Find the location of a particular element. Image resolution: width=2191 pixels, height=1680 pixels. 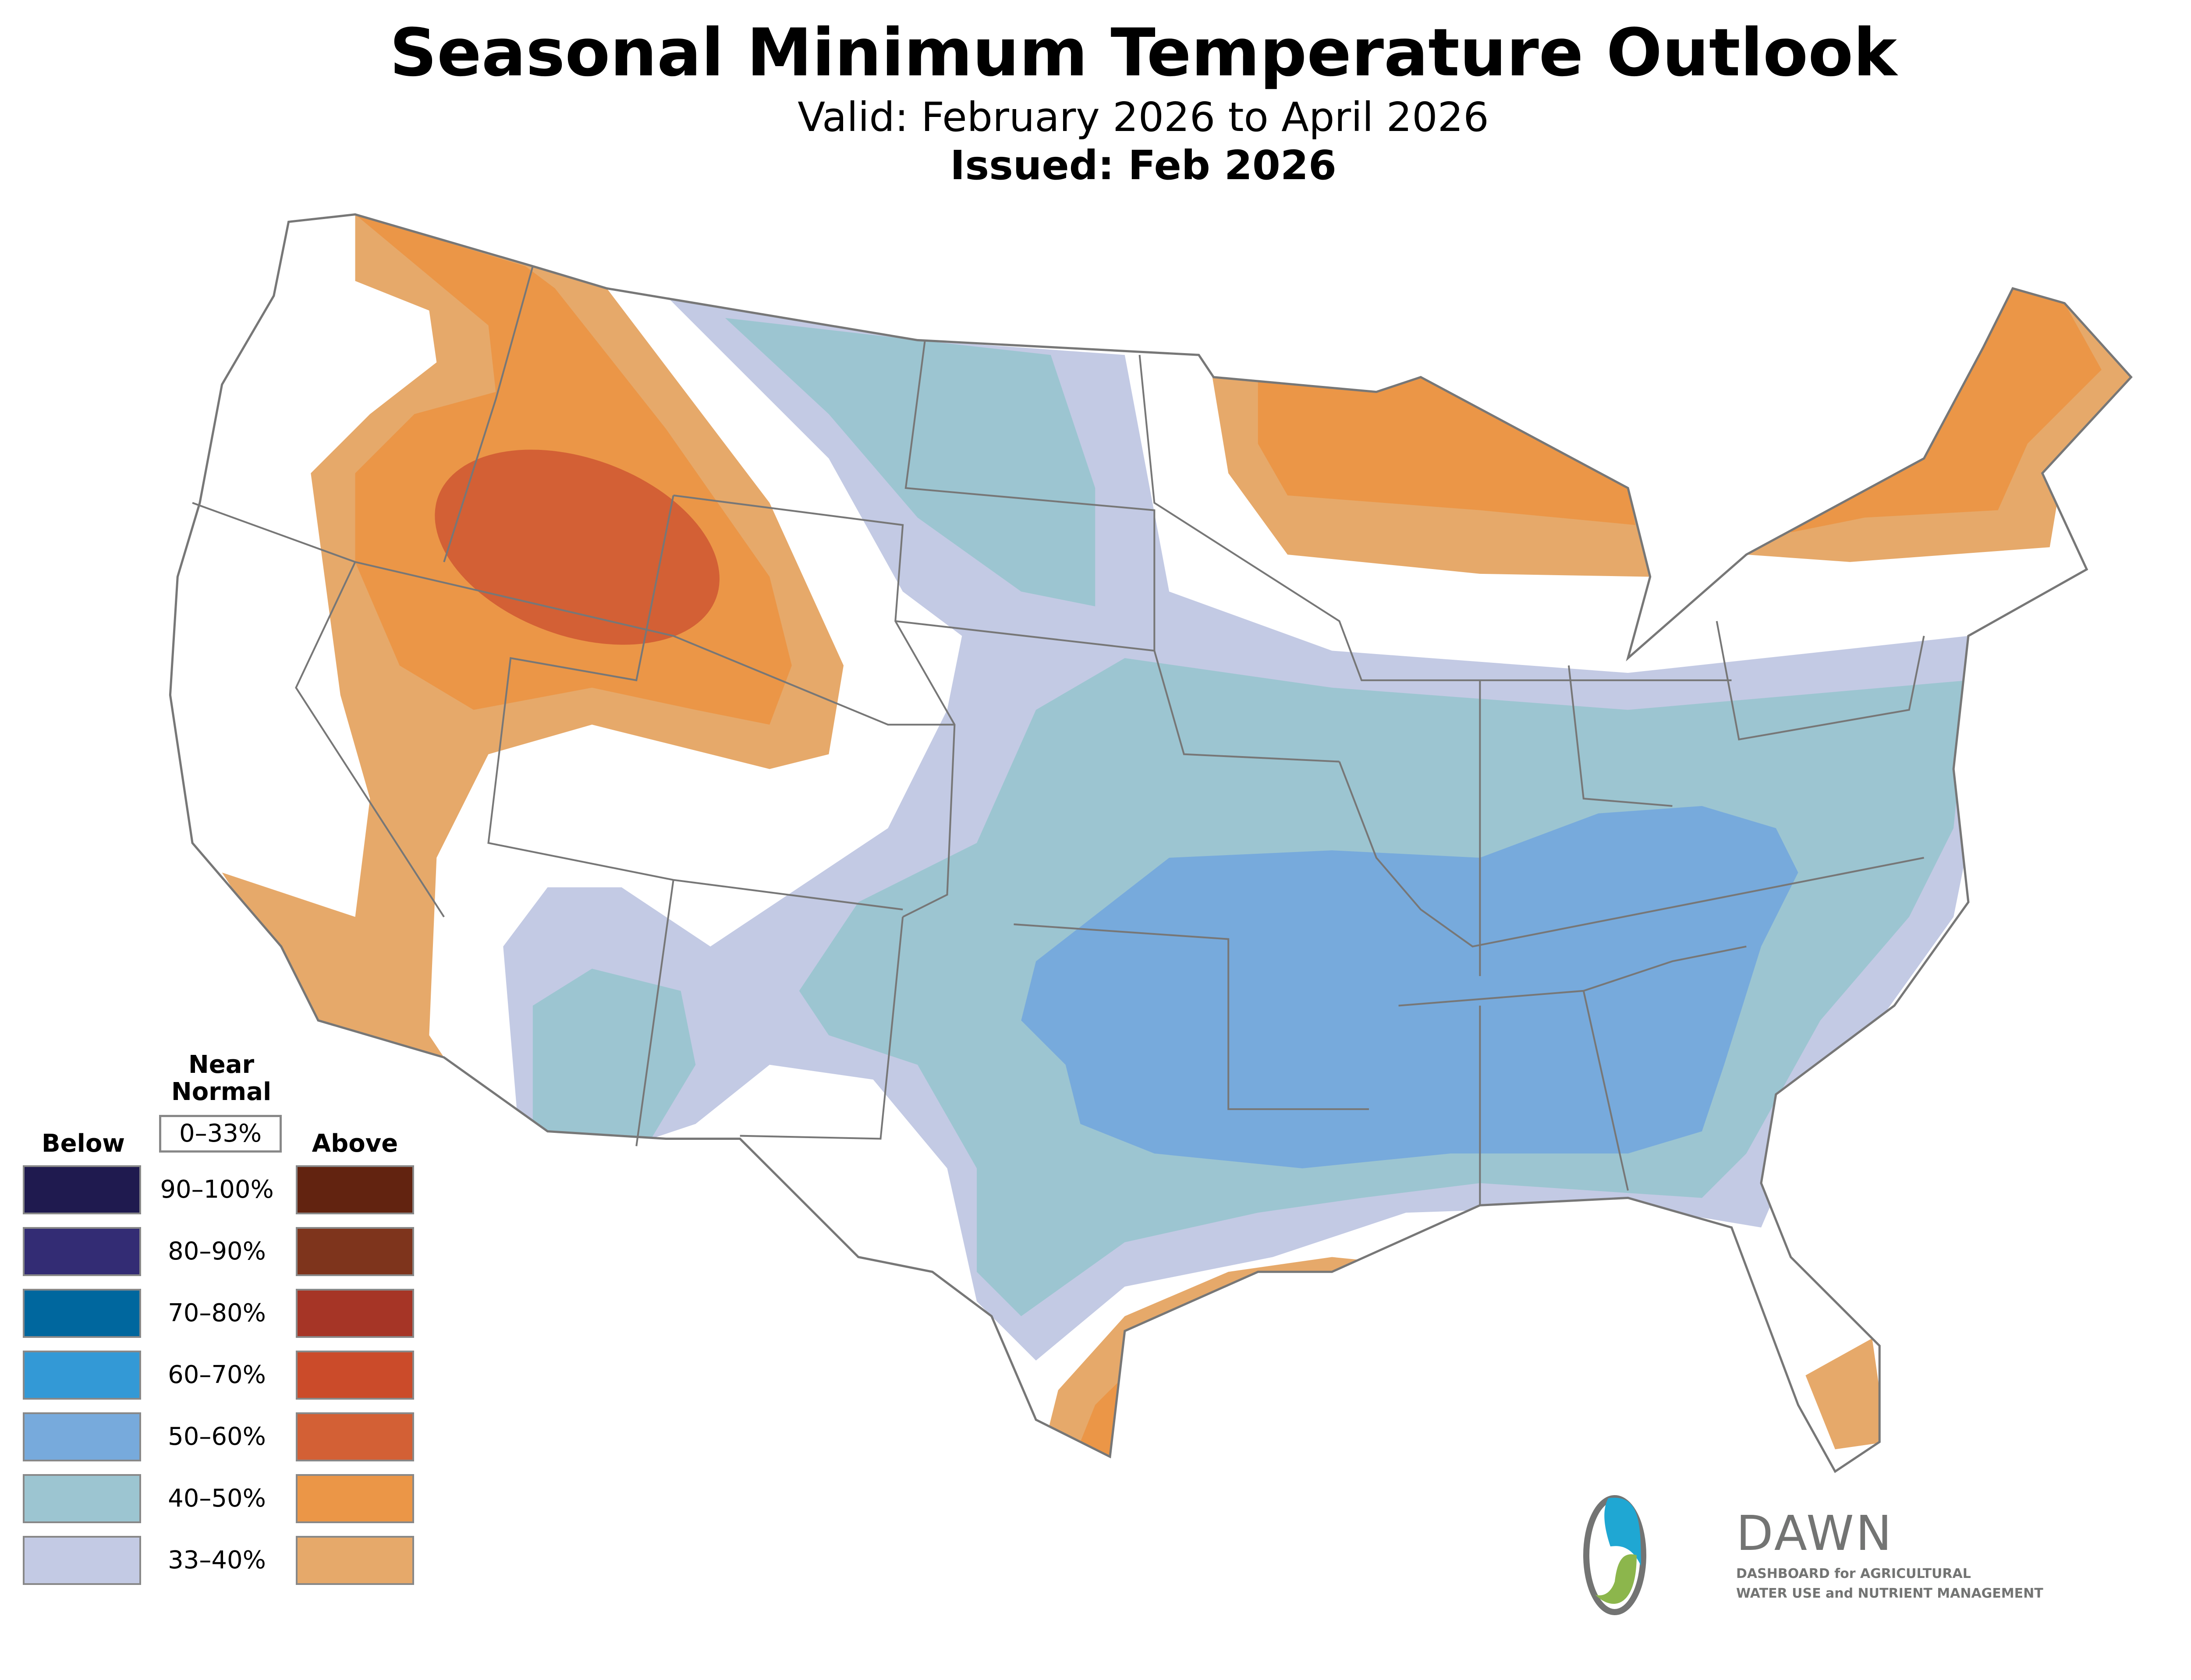

legend-below-heading: Below is located at coordinates (83, 1143).